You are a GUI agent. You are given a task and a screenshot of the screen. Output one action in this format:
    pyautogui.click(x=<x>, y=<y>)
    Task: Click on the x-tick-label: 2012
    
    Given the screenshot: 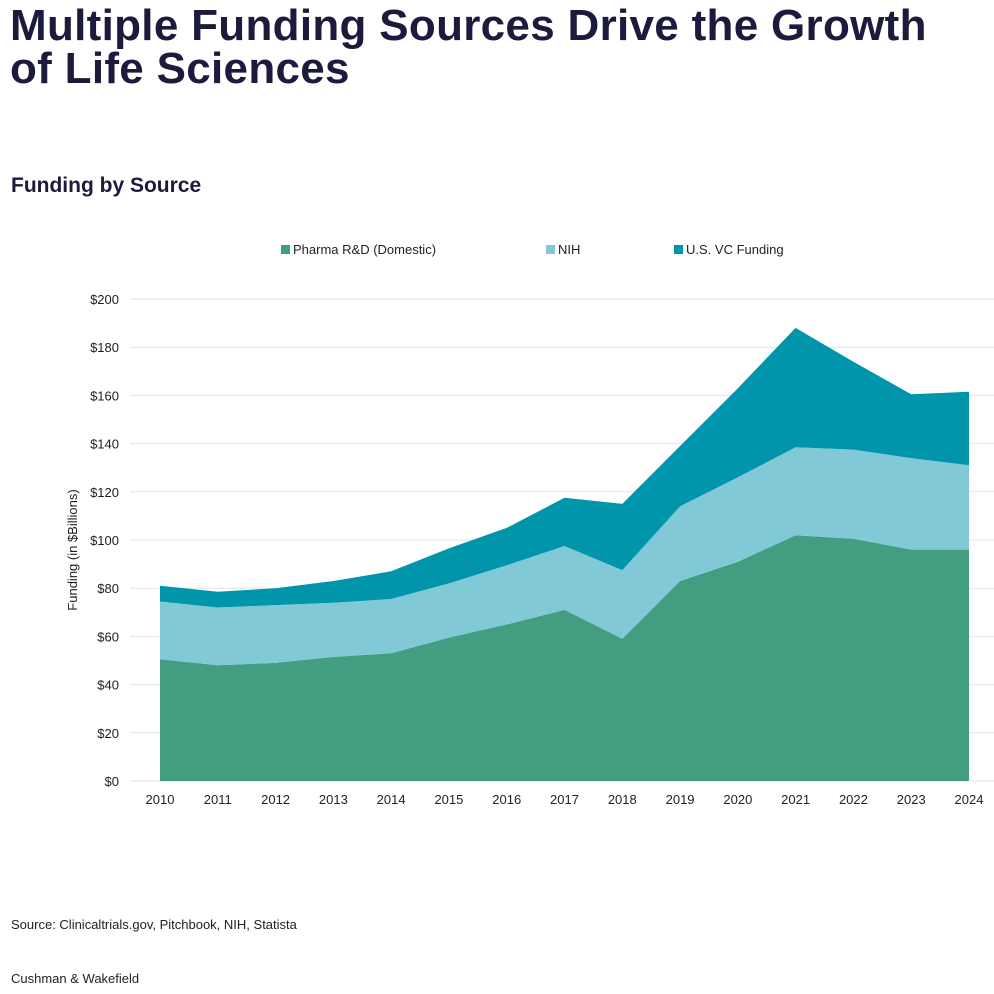 What is the action you would take?
    pyautogui.click(x=275, y=799)
    